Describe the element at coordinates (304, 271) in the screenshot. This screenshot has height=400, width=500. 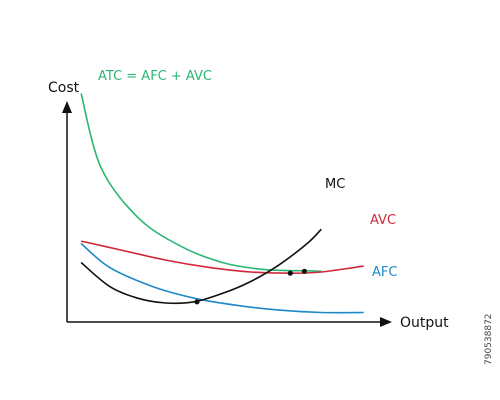
I see `intersection-point-mc-atc` at that location.